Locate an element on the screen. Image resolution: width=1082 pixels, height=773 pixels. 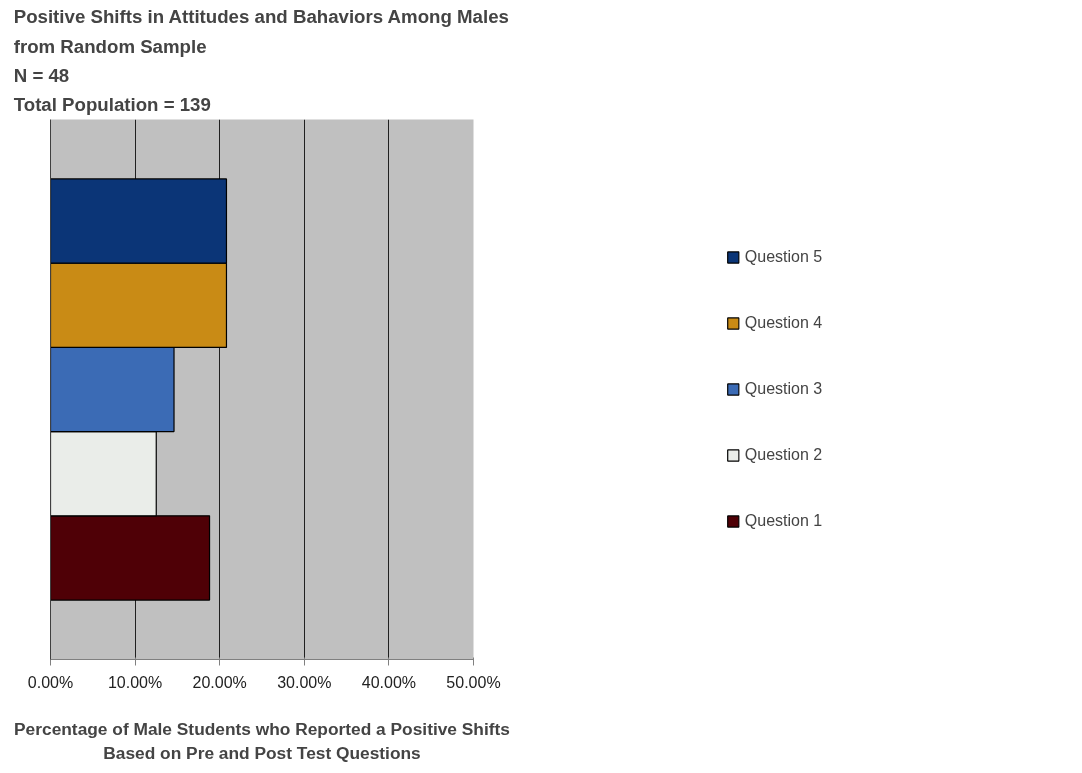
legend-label: Question 1 is located at coordinates (783, 521).